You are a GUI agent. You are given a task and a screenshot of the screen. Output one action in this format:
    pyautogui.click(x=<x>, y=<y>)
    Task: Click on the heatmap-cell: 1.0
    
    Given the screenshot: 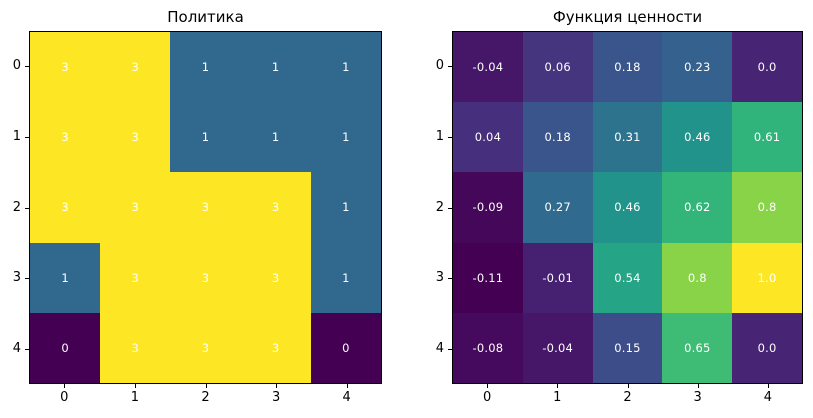 What is the action you would take?
    pyautogui.click(x=767, y=277)
    